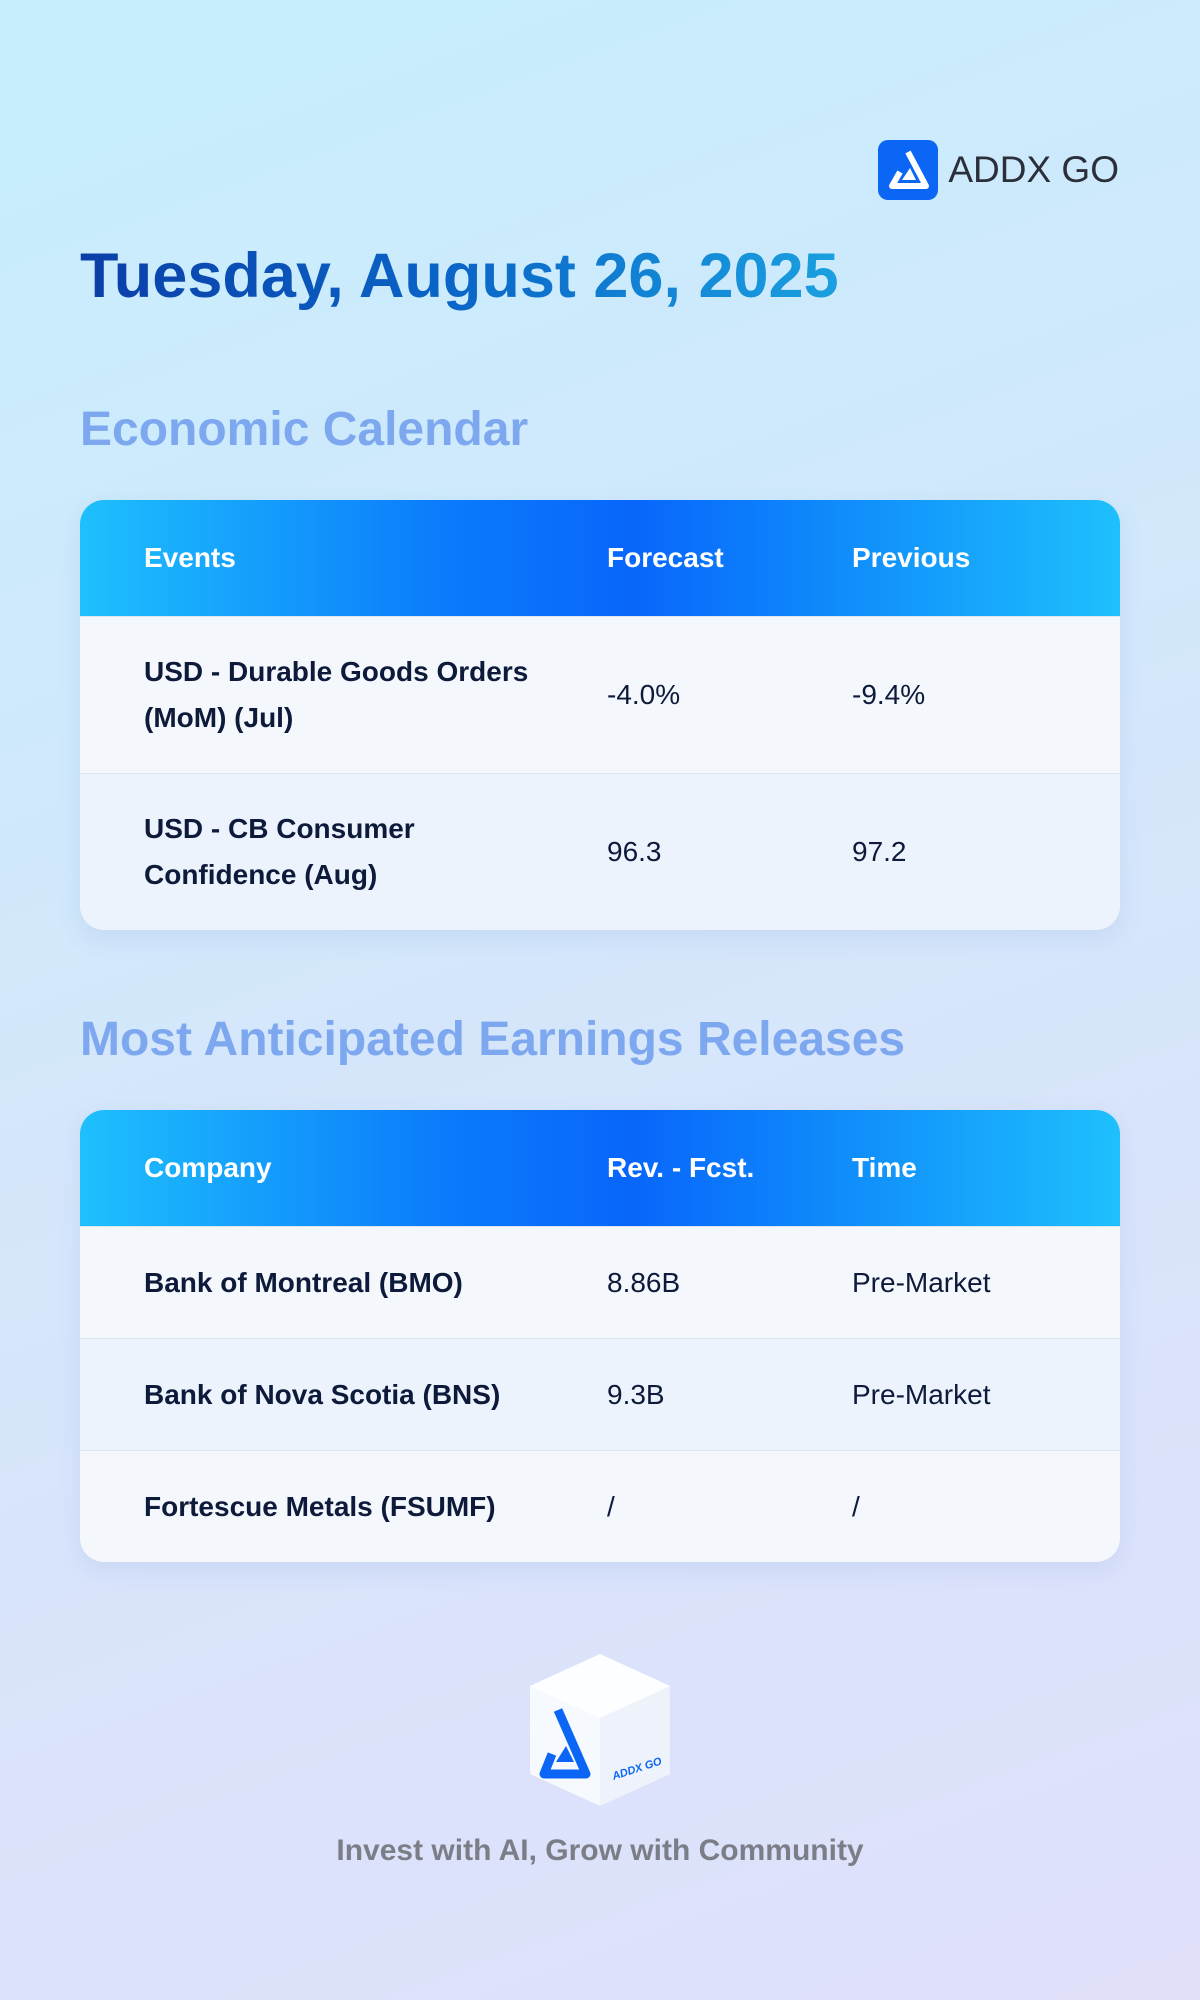  What do you see at coordinates (459, 276) in the screenshot?
I see `date-title: Tuesday, August 26, 2025` at bounding box center [459, 276].